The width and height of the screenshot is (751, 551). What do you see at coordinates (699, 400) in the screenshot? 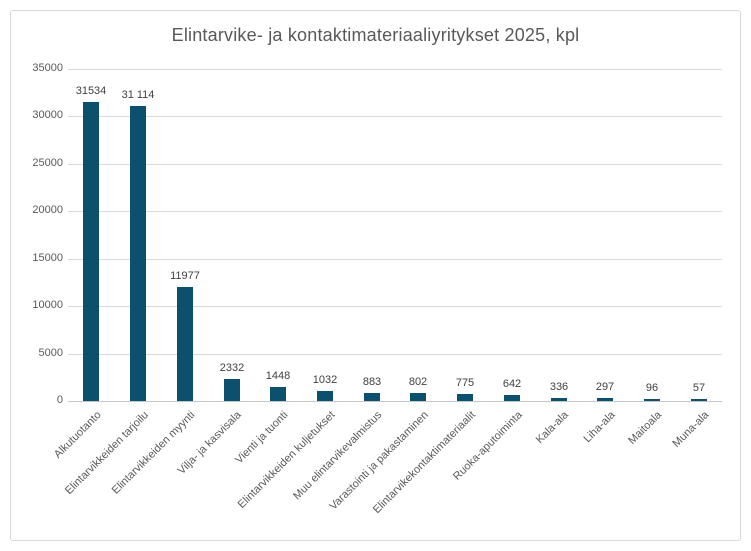
I see `bar-muna-ala` at bounding box center [699, 400].